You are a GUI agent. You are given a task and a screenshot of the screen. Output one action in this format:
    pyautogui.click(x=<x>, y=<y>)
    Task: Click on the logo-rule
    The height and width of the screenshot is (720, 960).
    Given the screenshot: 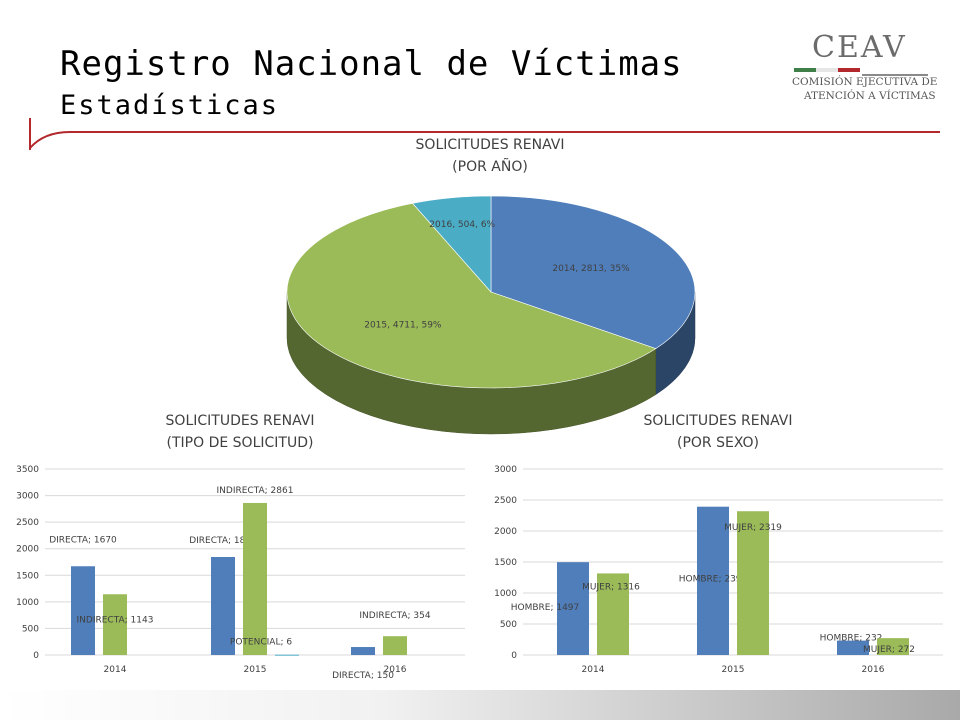 What is the action you would take?
    pyautogui.click(x=895, y=75)
    